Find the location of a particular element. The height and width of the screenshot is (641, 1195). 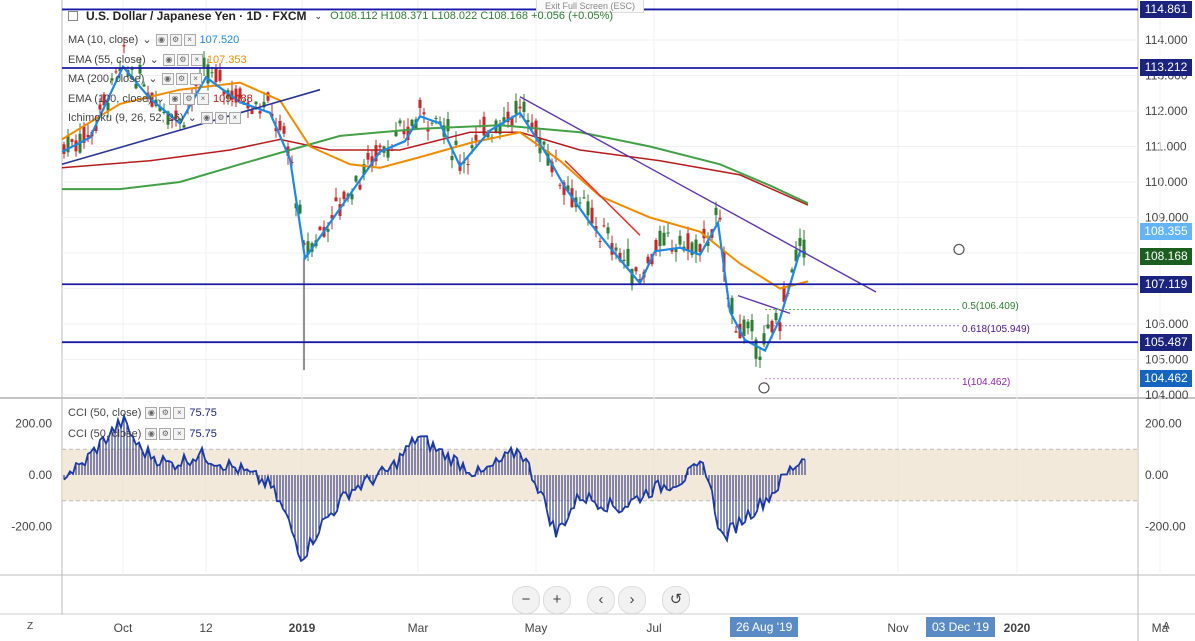

cci-tick-label: -200.00 is located at coordinates (1165, 527).